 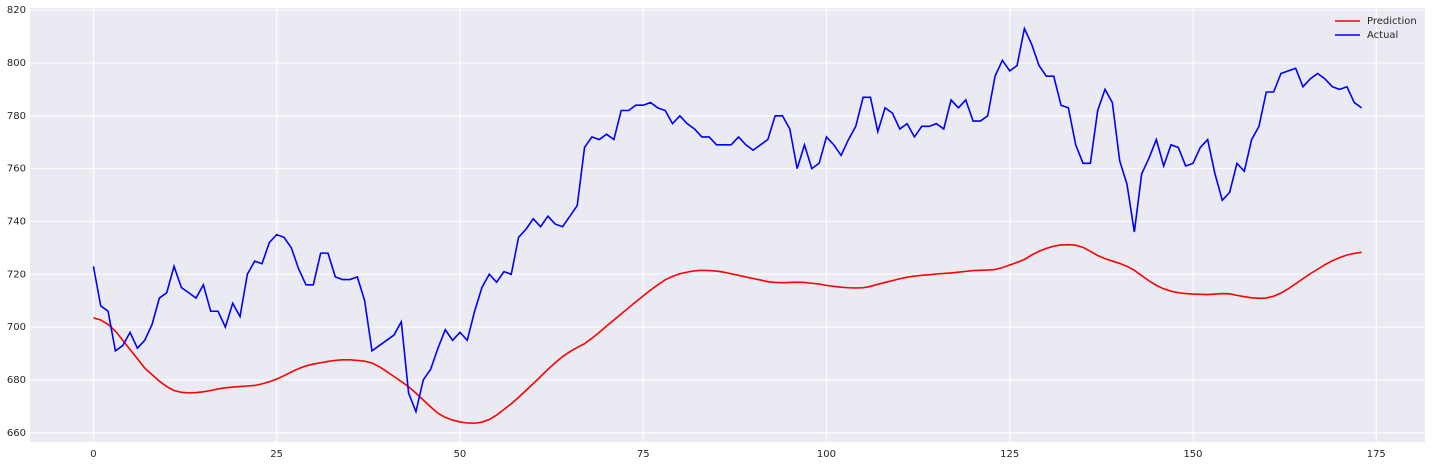 I want to click on x-tick-label: 150, so click(x=1192, y=454).